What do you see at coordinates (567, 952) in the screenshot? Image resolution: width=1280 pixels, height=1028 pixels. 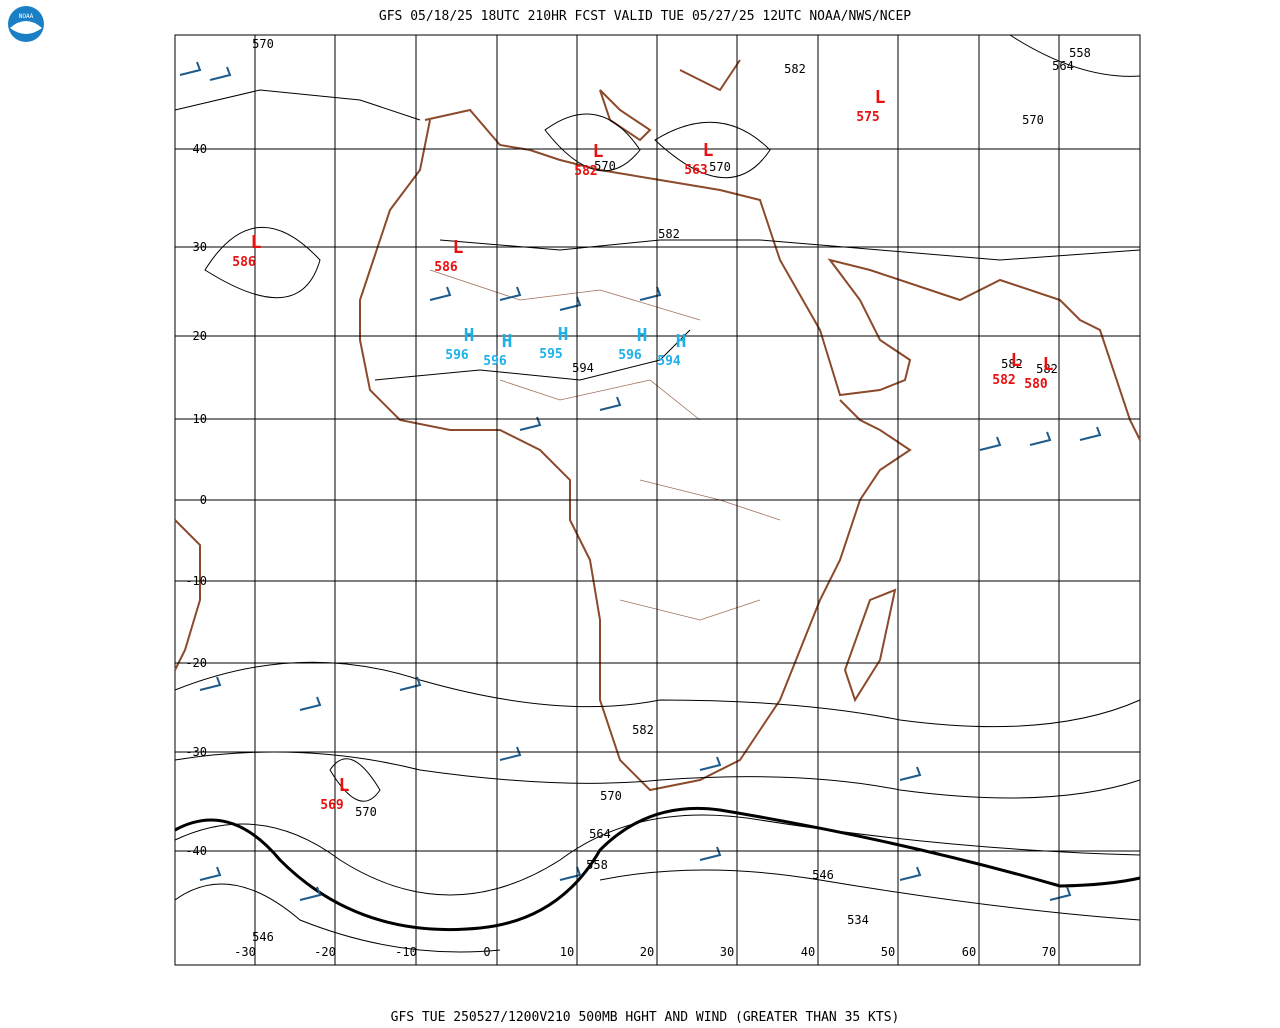 I see `longitude-label: 10` at bounding box center [567, 952].